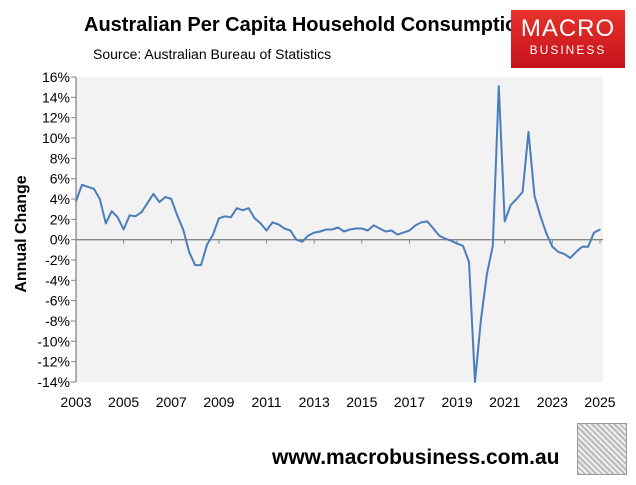 This screenshot has width=636, height=485. What do you see at coordinates (60, 179) in the screenshot?
I see `y-tick-label: 6%` at bounding box center [60, 179].